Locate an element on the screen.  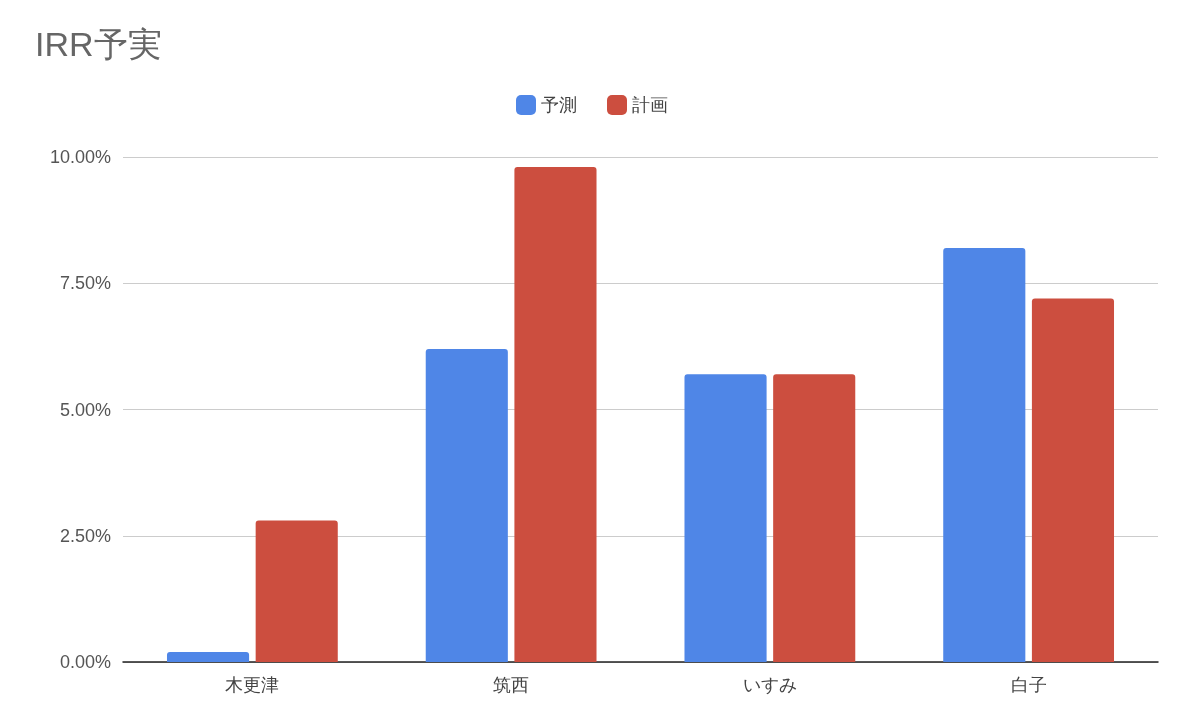
x-tick-label: 筑西 is located at coordinates (511, 685).